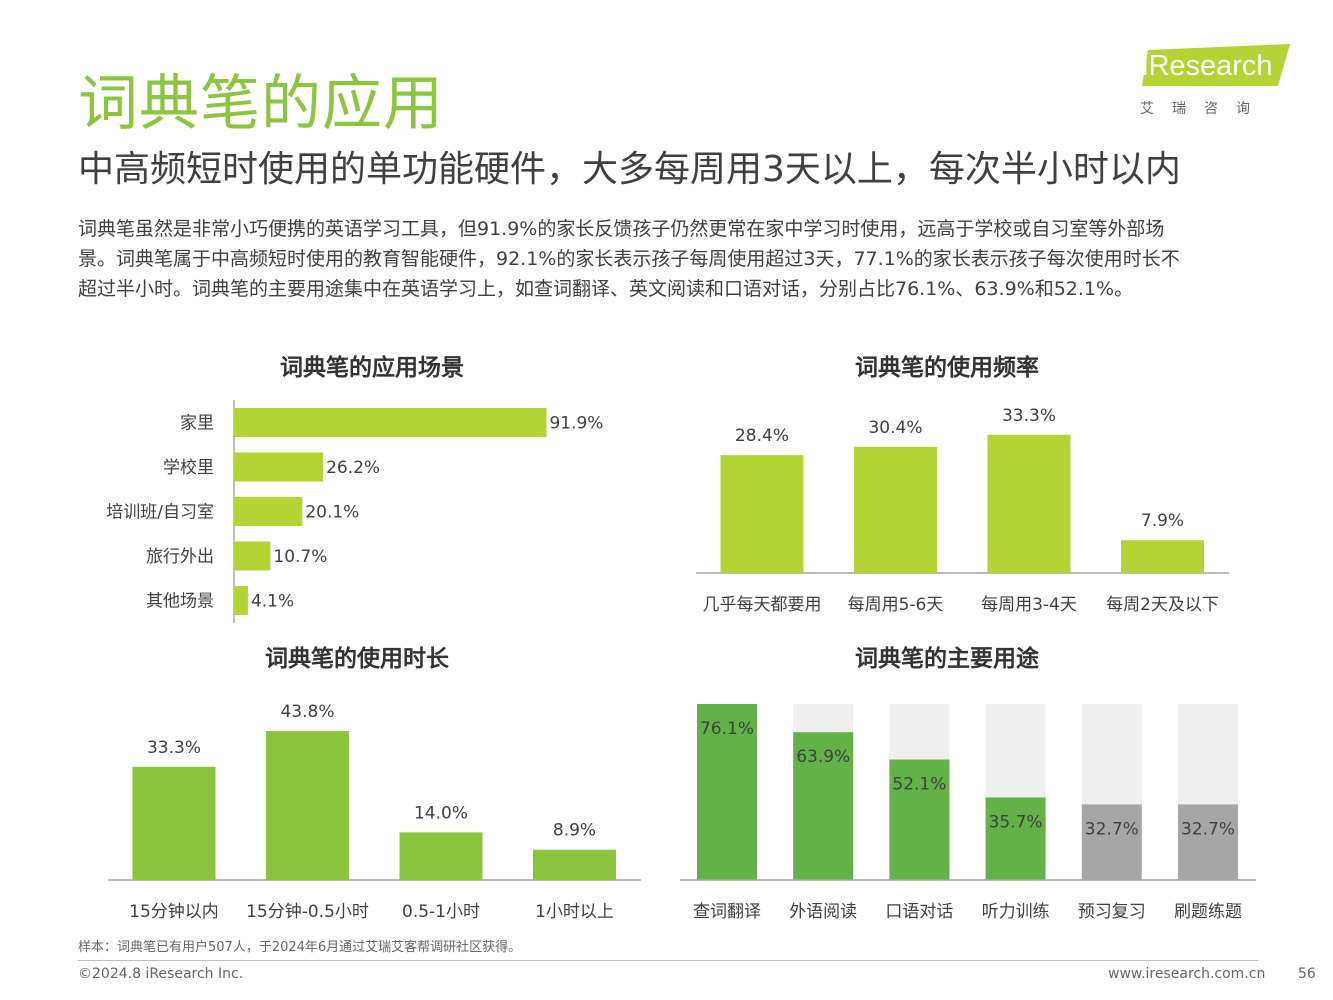 This screenshot has height=1000, width=1333. I want to click on scene-category-label: 其他场景, so click(180, 602).